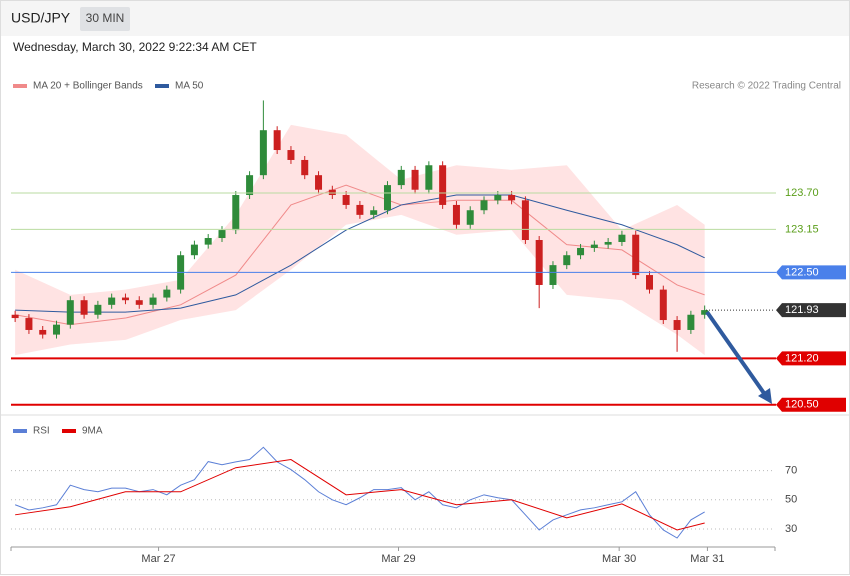 The height and width of the screenshot is (576, 850). I want to click on y-tick-label: 30, so click(791, 529).